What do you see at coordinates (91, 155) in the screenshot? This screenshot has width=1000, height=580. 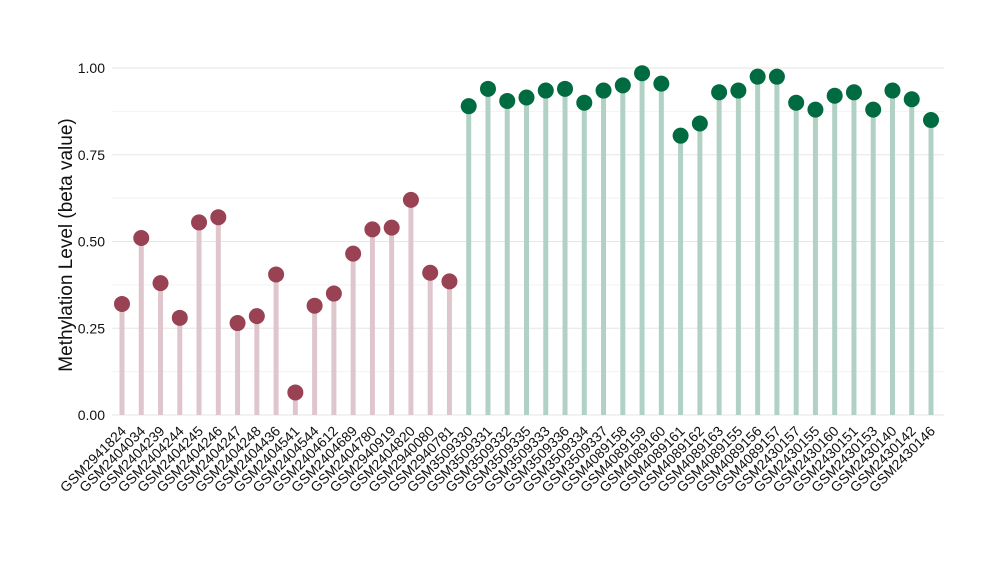 I see `y-tick-label: 0.75` at bounding box center [91, 155].